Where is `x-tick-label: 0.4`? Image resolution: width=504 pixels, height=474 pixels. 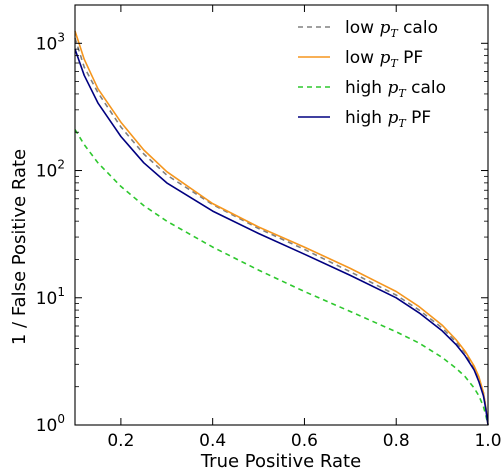
x-tick-label: 0.4 is located at coordinates (212, 441).